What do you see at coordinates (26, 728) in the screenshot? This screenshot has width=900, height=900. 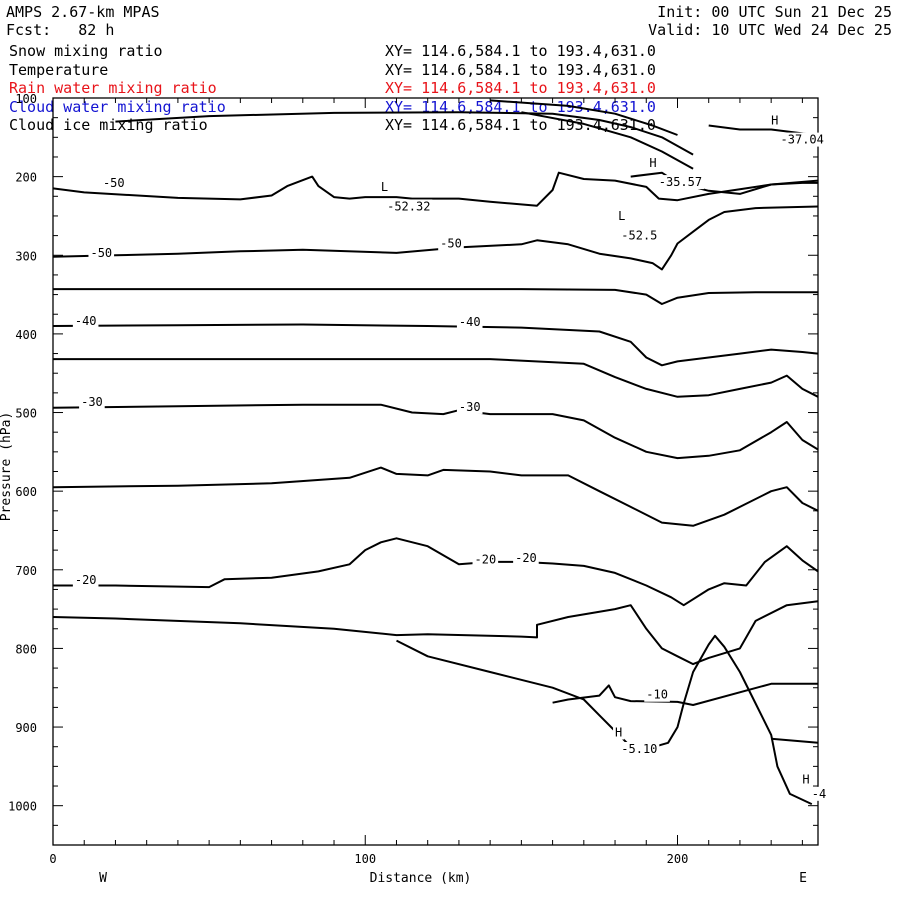 I see `y-tick-label: 900` at bounding box center [26, 728].